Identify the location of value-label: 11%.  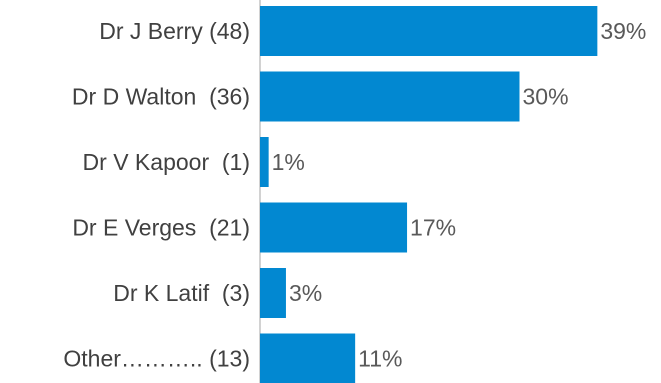
(380, 359).